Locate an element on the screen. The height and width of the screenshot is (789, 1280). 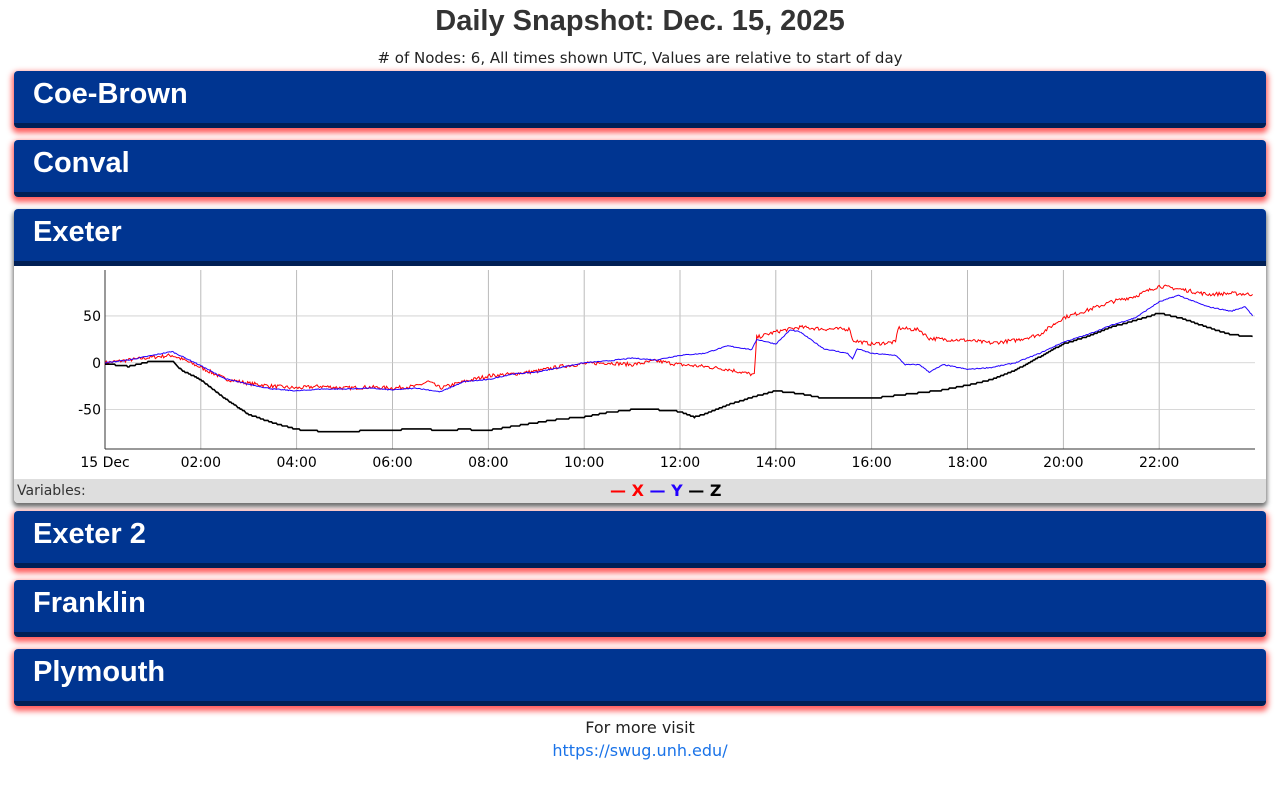
panel-header-coe-brown: Coe-Brown is located at coordinates (640, 99).